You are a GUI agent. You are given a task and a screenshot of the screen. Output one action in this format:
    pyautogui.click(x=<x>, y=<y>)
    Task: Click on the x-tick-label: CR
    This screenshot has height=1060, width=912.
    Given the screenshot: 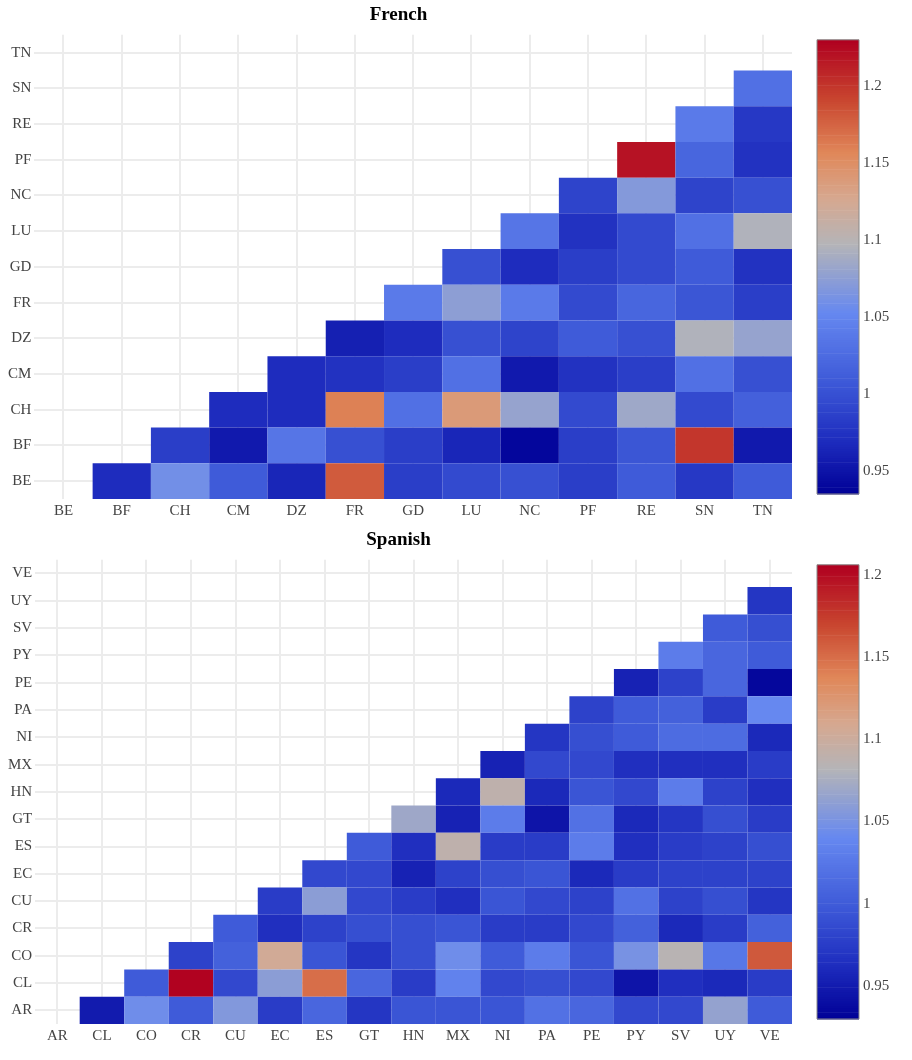 What is the action you would take?
    pyautogui.click(x=190, y=1034)
    